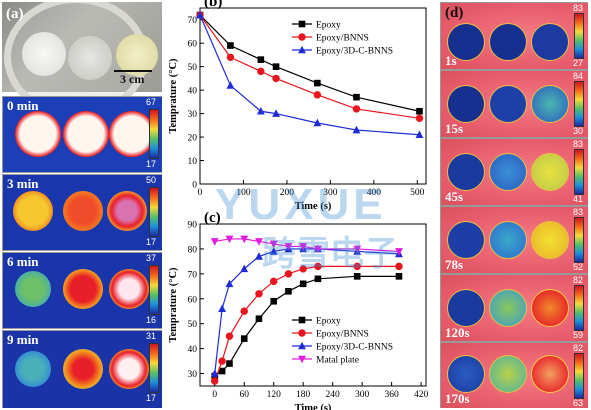 Image resolution: width=591 pixels, height=410 pixels. What do you see at coordinates (391, 395) in the screenshot?
I see `x-tick-label: 360` at bounding box center [391, 395].